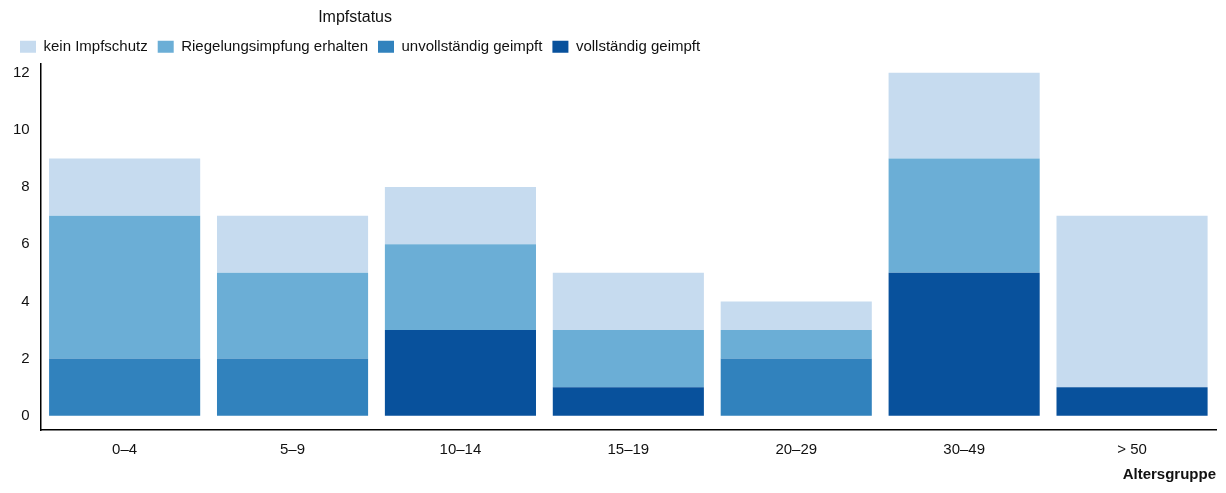 The width and height of the screenshot is (1226, 493). Describe the element at coordinates (275, 45) in the screenshot. I see `legend-label: Riegelungsimpfung erhalten` at that location.